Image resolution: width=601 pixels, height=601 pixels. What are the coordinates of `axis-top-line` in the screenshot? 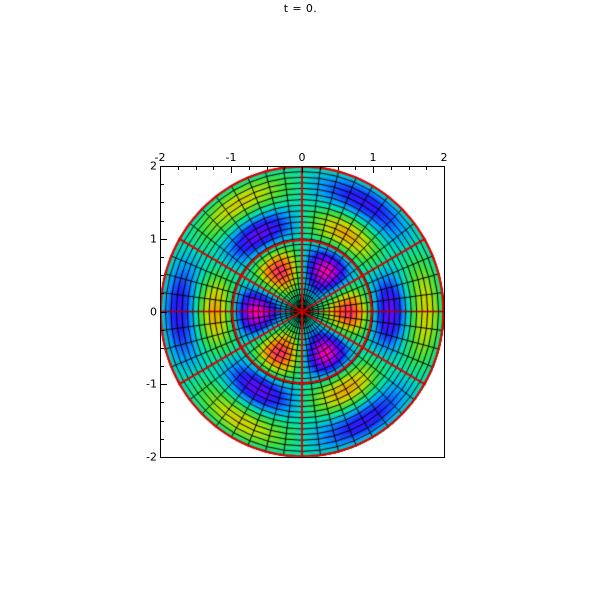 It's located at (302, 166).